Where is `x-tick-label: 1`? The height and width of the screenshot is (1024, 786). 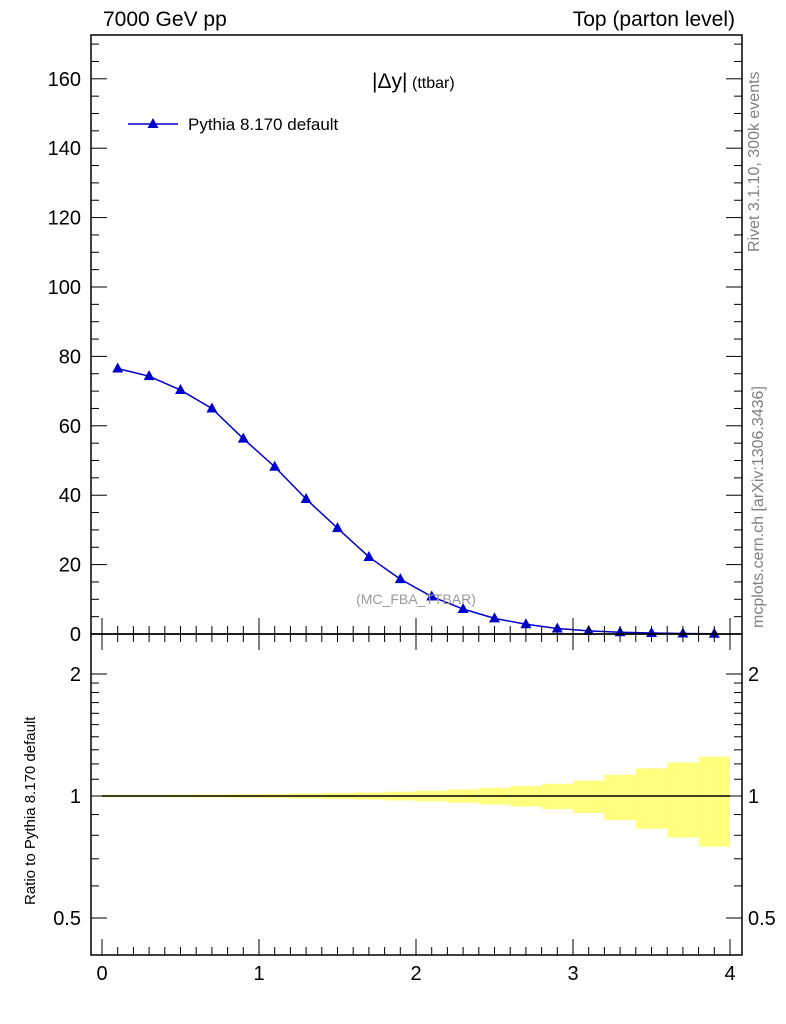 x-tick-label: 1 is located at coordinates (258, 974).